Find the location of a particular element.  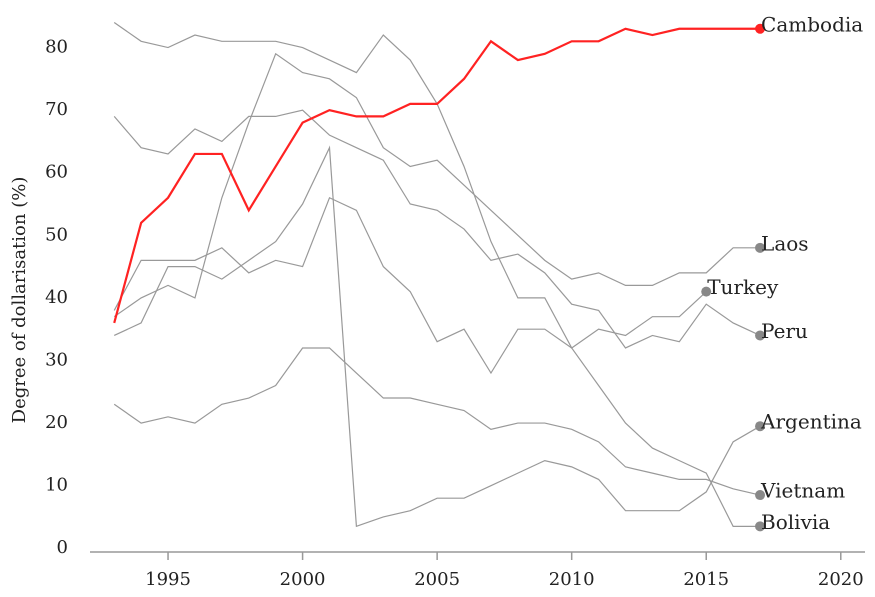

series-label: Laos is located at coordinates (785, 243).